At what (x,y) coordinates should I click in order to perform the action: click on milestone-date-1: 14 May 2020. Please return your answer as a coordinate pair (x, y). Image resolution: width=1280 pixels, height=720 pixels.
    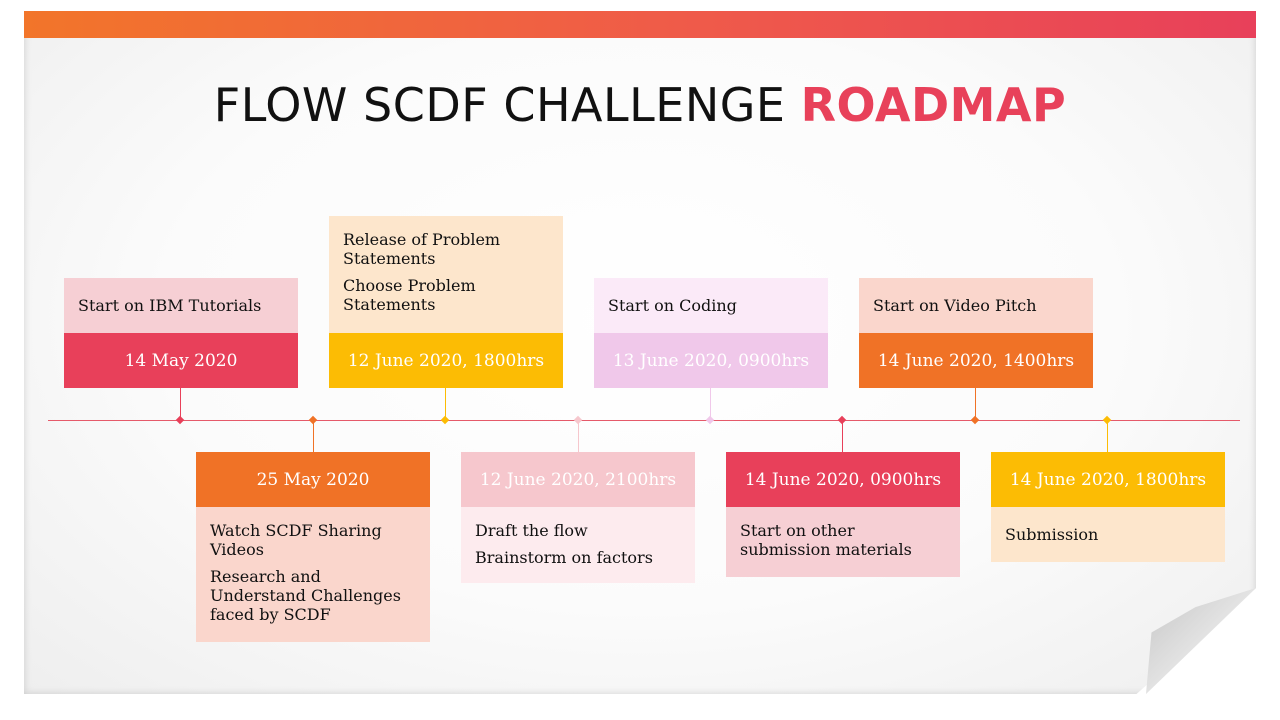
    Looking at the image, I should click on (181, 360).